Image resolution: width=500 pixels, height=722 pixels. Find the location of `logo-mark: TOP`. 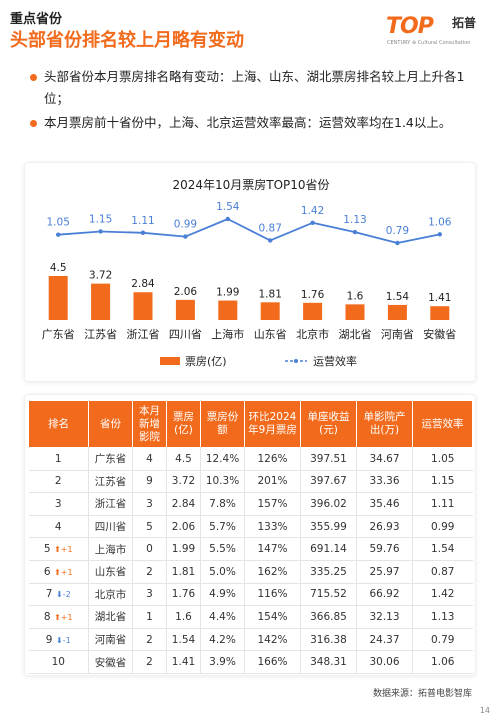

logo-mark: TOP is located at coordinates (410, 26).